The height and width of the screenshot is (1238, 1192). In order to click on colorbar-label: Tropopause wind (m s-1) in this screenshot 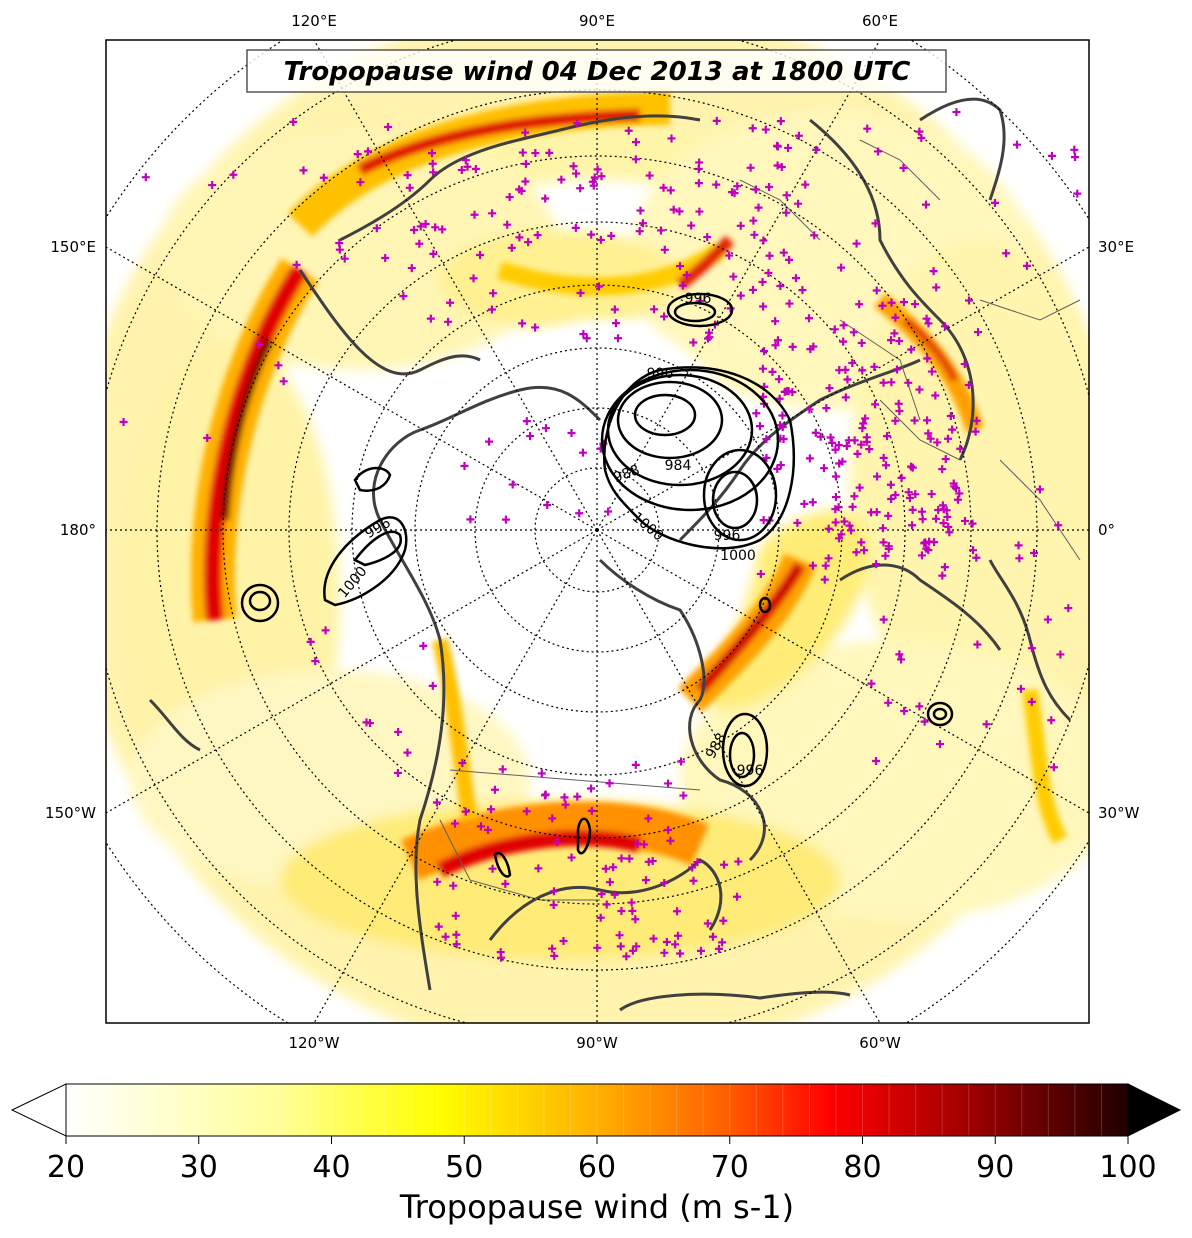, I will do `click(596, 1207)`.